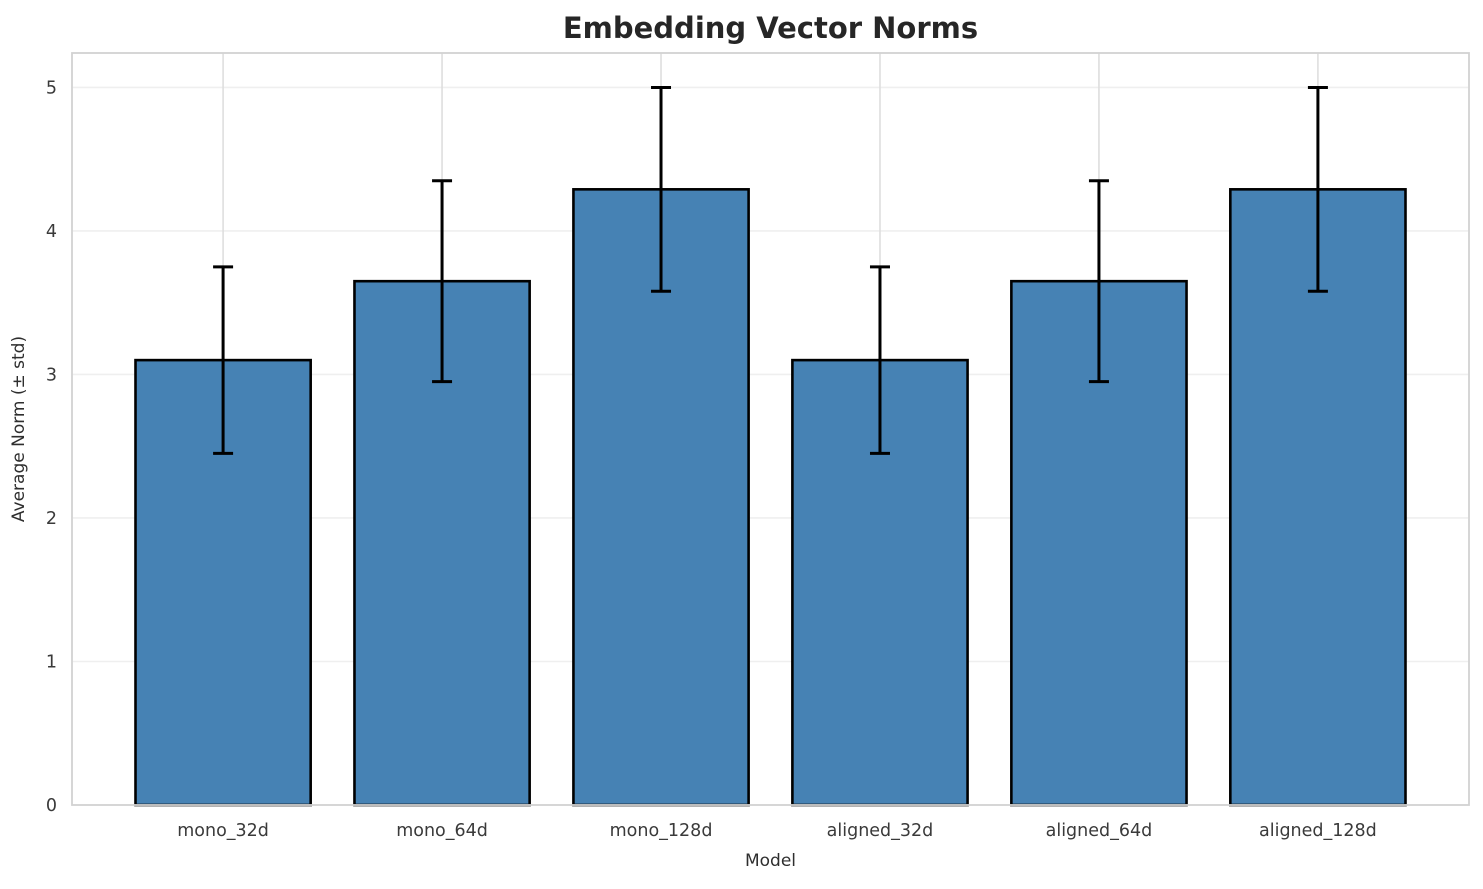 This screenshot has width=1483, height=889. What do you see at coordinates (770, 28) in the screenshot?
I see `chart-title: Embedding Vector Norms` at bounding box center [770, 28].